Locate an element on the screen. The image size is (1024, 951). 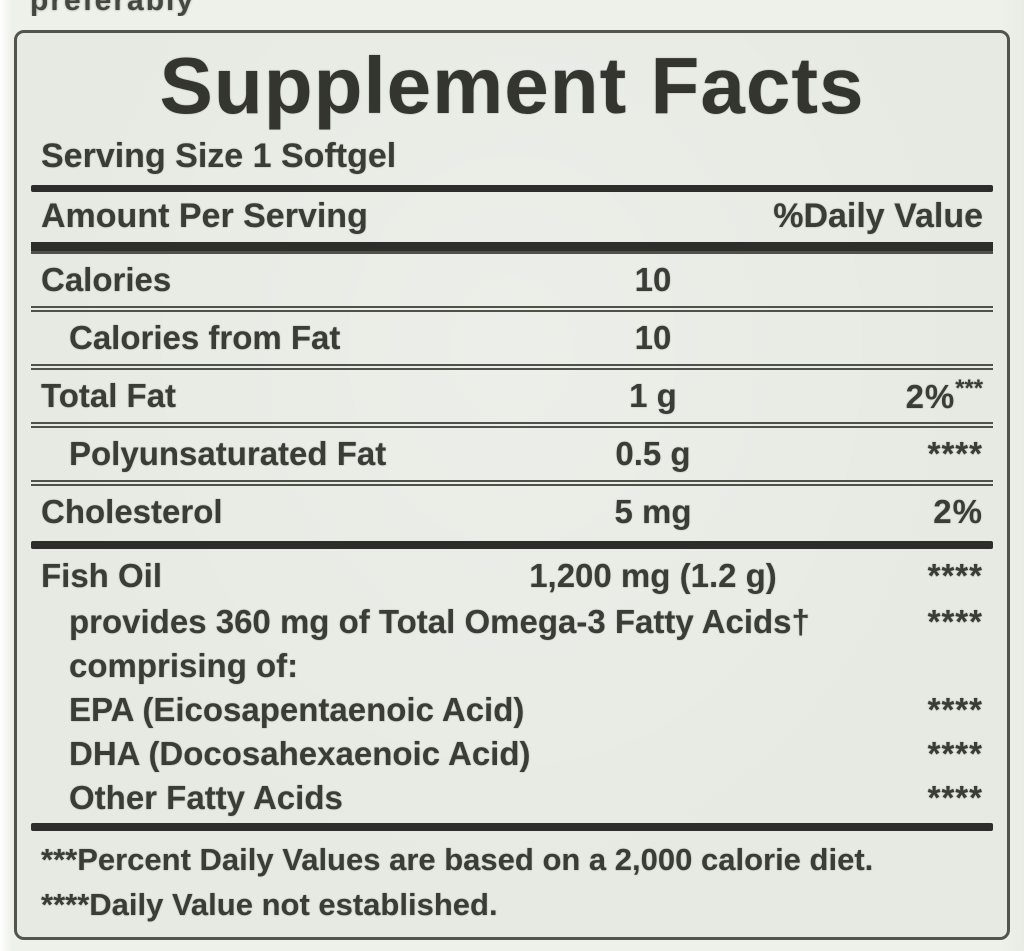
nutrient-name: Calories from Fat is located at coordinates (205, 337).